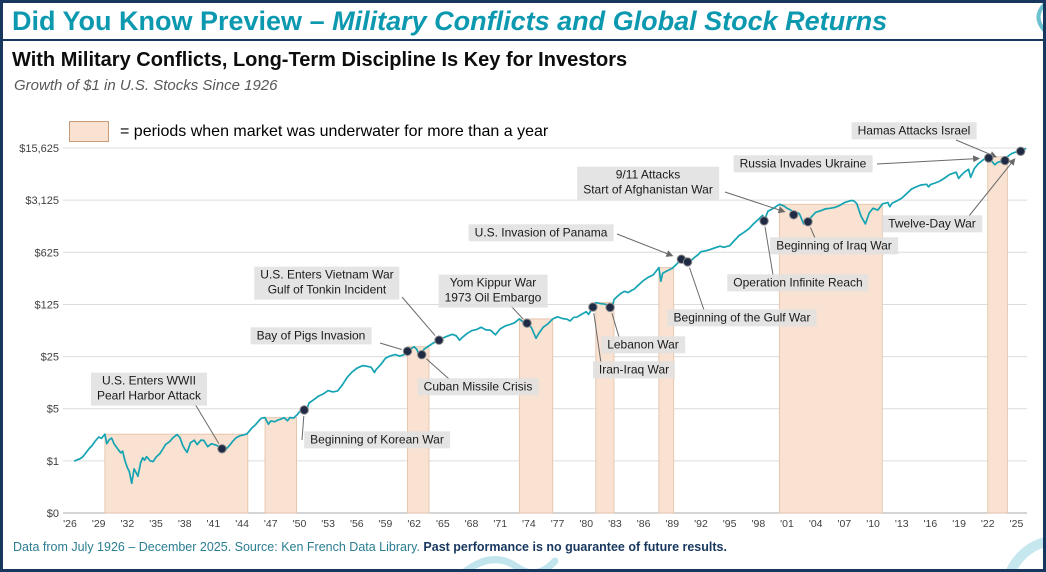 The height and width of the screenshot is (572, 1046). Describe the element at coordinates (53, 514) in the screenshot. I see `y-axis-label: $0` at that location.